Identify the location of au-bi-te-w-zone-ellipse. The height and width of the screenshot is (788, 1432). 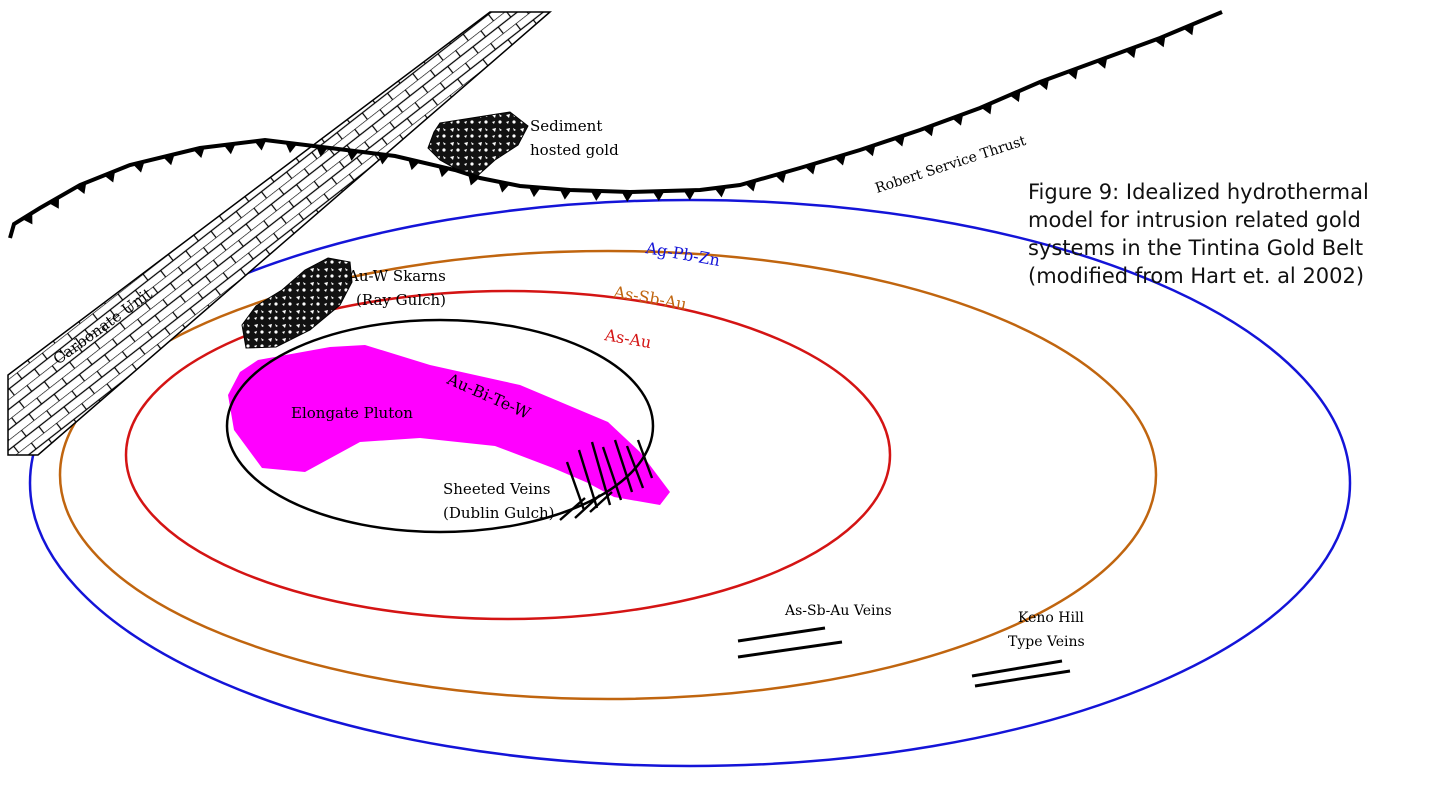
(440, 426).